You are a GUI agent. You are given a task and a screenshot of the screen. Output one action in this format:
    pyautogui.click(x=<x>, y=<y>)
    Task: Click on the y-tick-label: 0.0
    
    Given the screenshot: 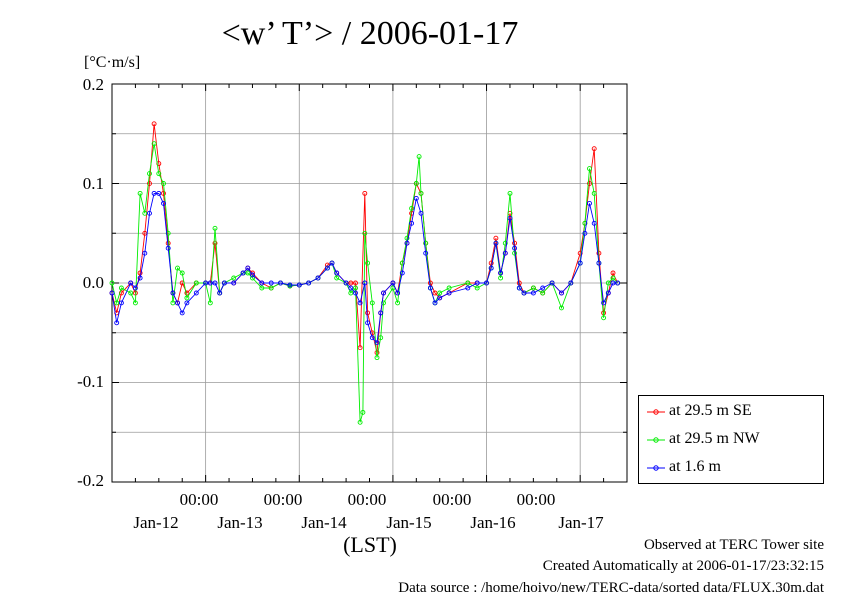 What is the action you would take?
    pyautogui.click(x=93, y=282)
    